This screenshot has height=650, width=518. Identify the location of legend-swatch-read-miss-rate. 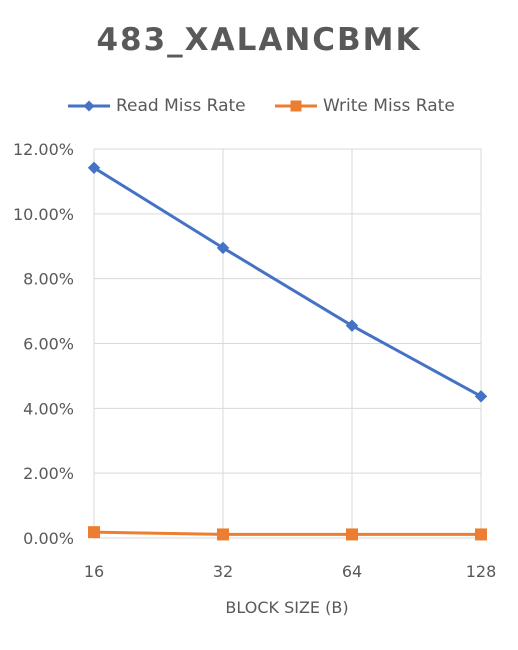
(89, 106).